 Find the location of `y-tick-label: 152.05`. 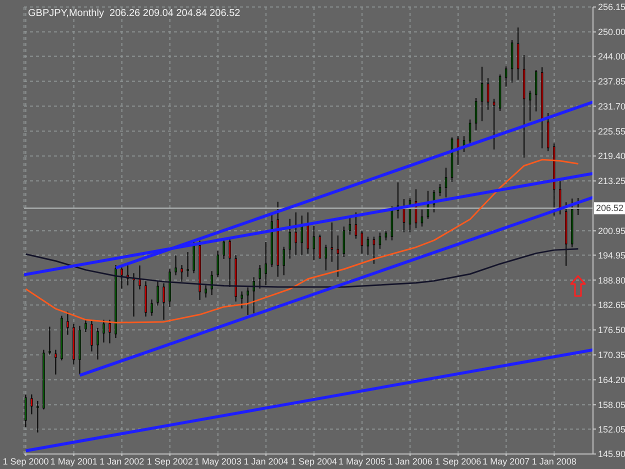

y-tick-label: 152.05 is located at coordinates (611, 429).